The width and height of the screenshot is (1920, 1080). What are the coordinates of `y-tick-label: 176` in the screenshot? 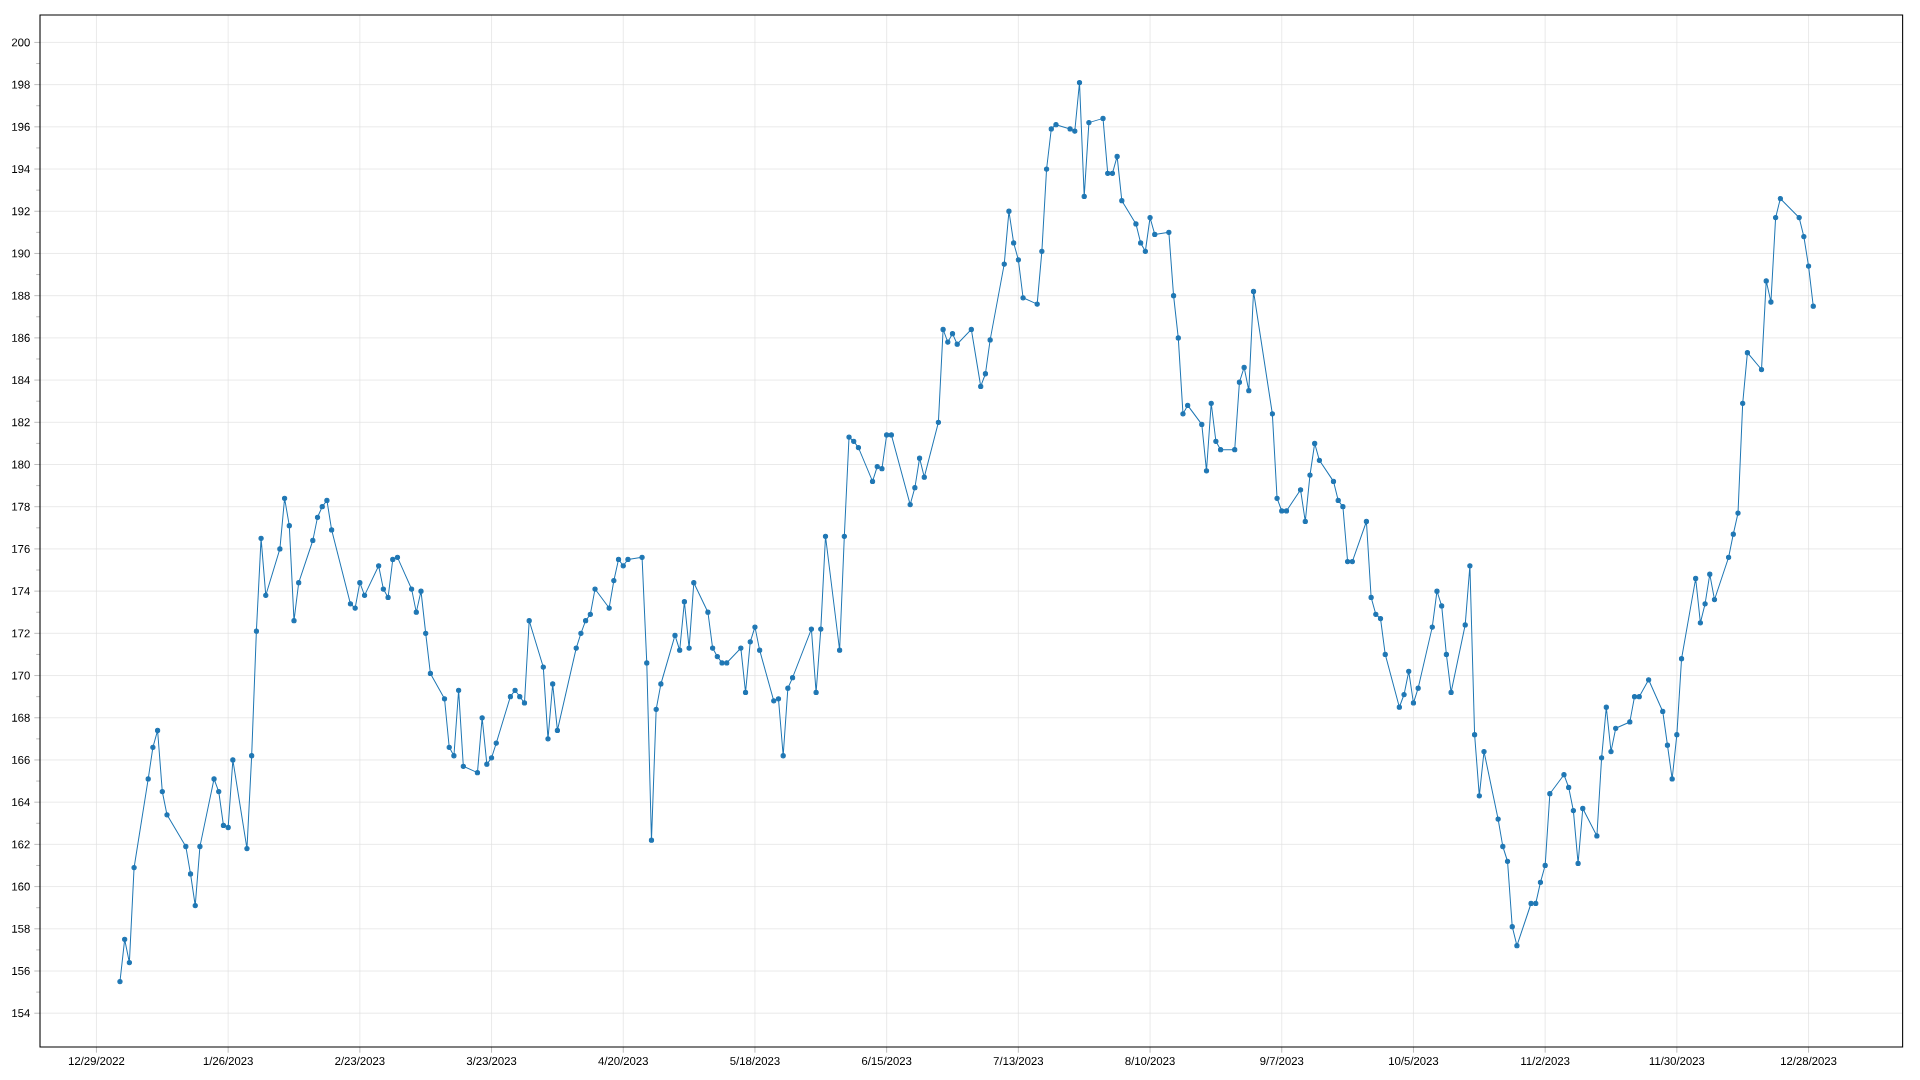 It's located at (21, 548).